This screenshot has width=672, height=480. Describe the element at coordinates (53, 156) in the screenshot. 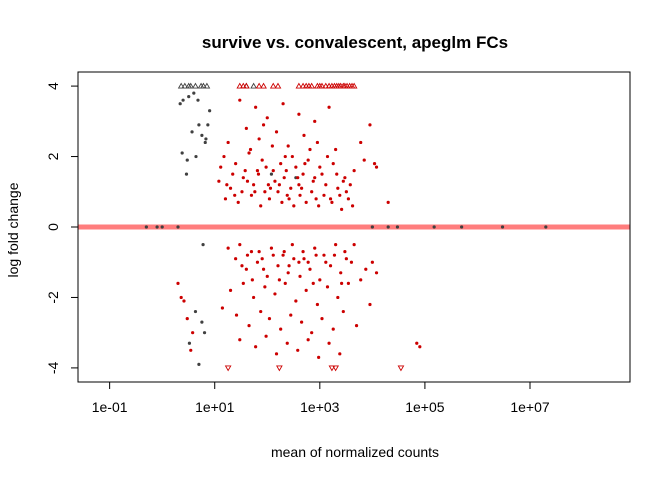

I see `y-tick-label: 2` at that location.